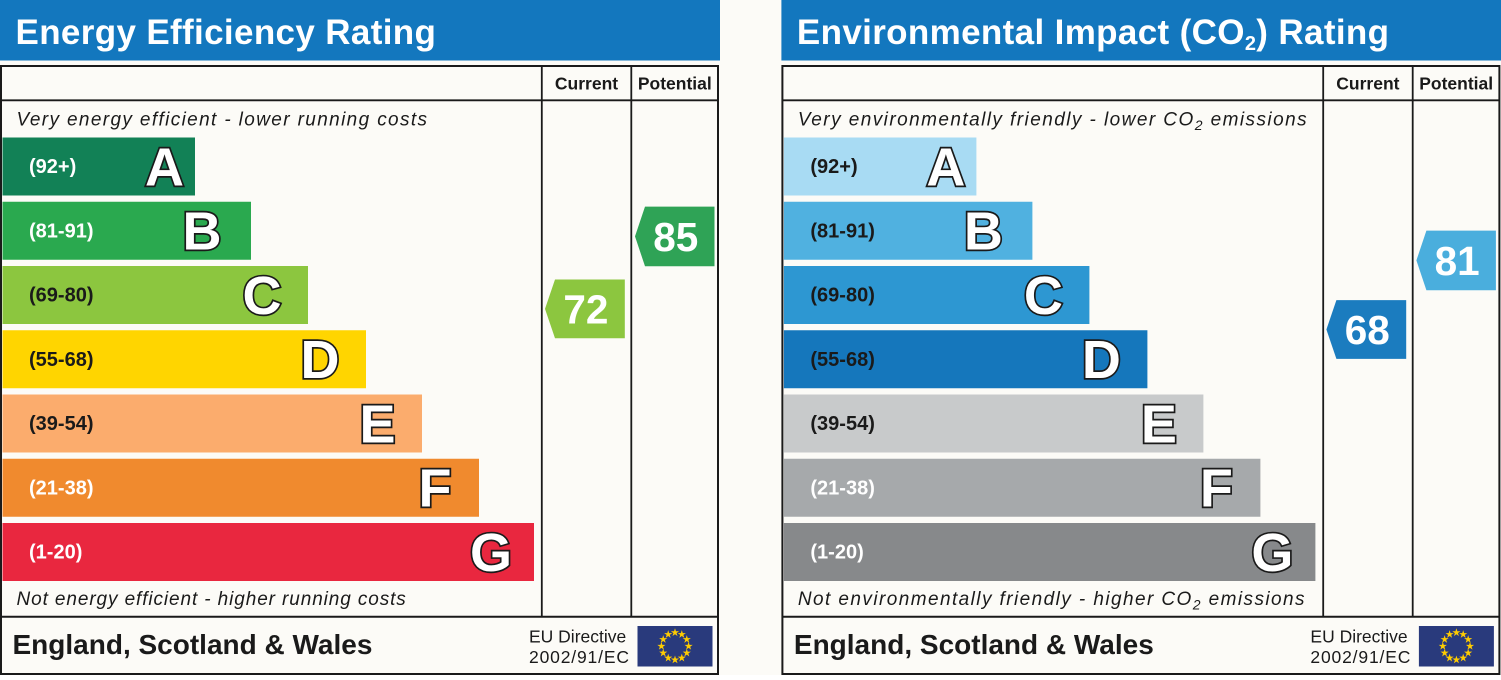  I want to click on svg-text: 68, so click(1367, 330).